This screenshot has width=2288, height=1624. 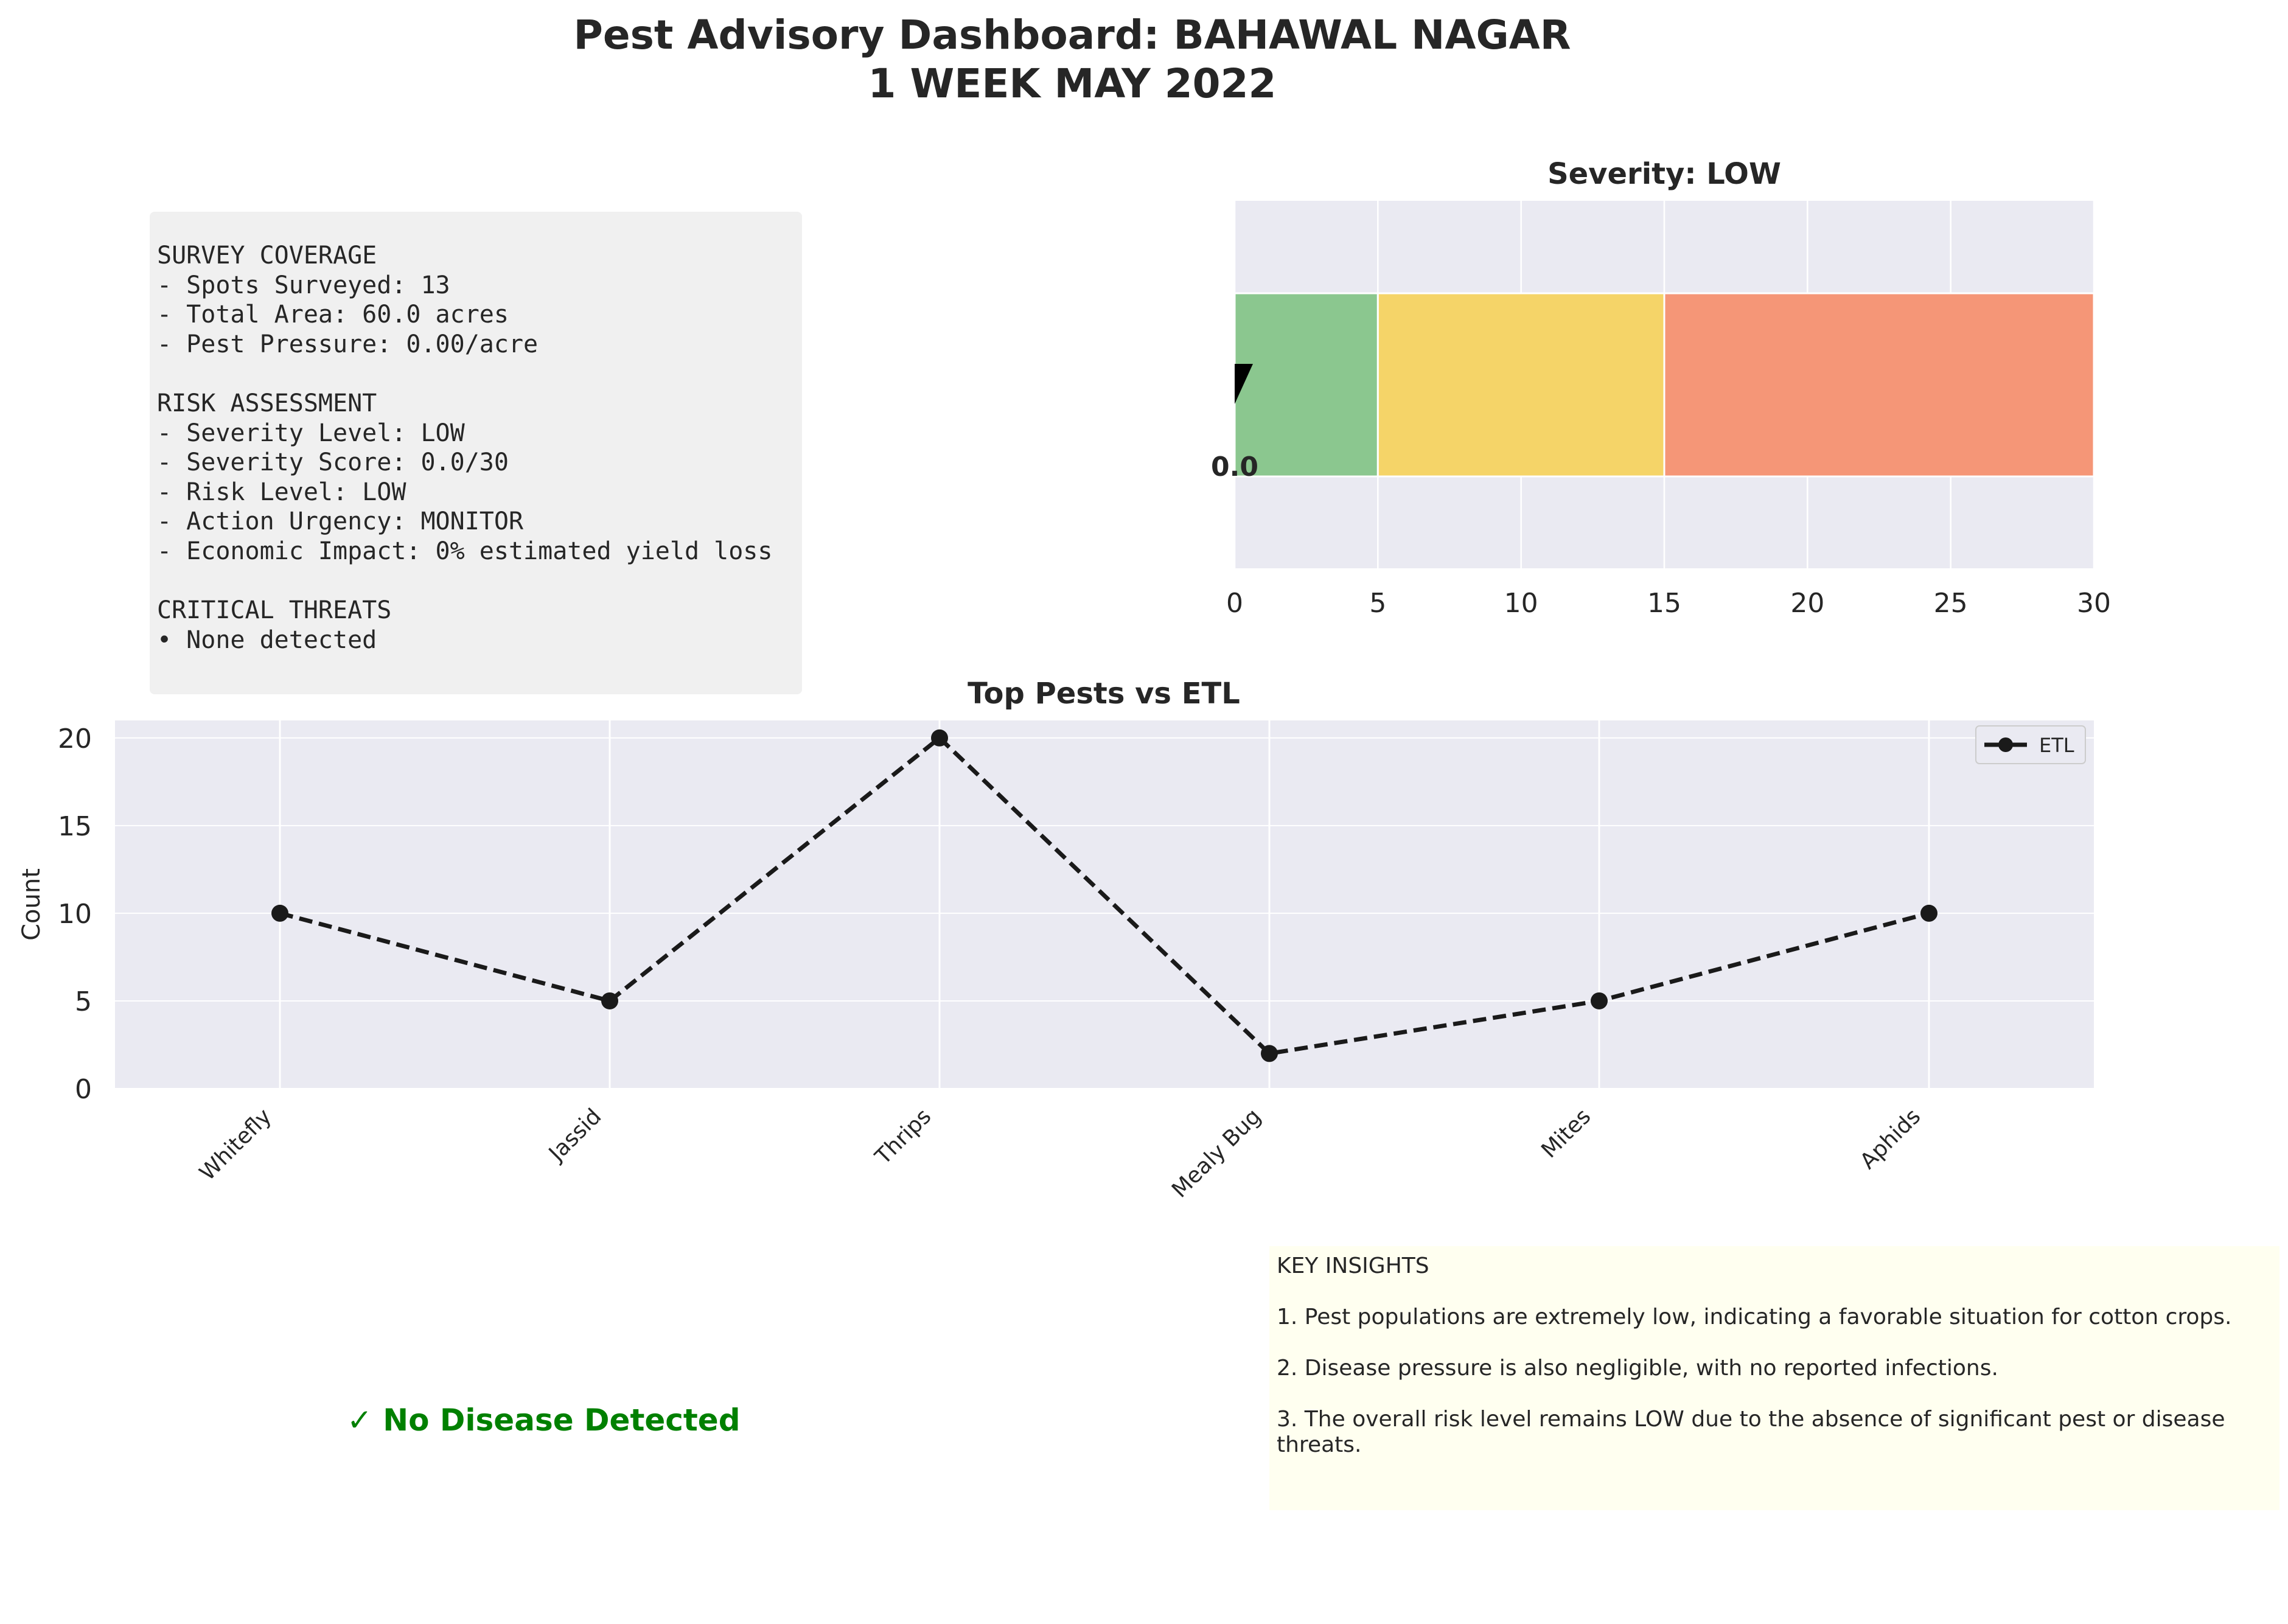 What do you see at coordinates (2056, 745) in the screenshot?
I see `legend-label: ETL` at bounding box center [2056, 745].